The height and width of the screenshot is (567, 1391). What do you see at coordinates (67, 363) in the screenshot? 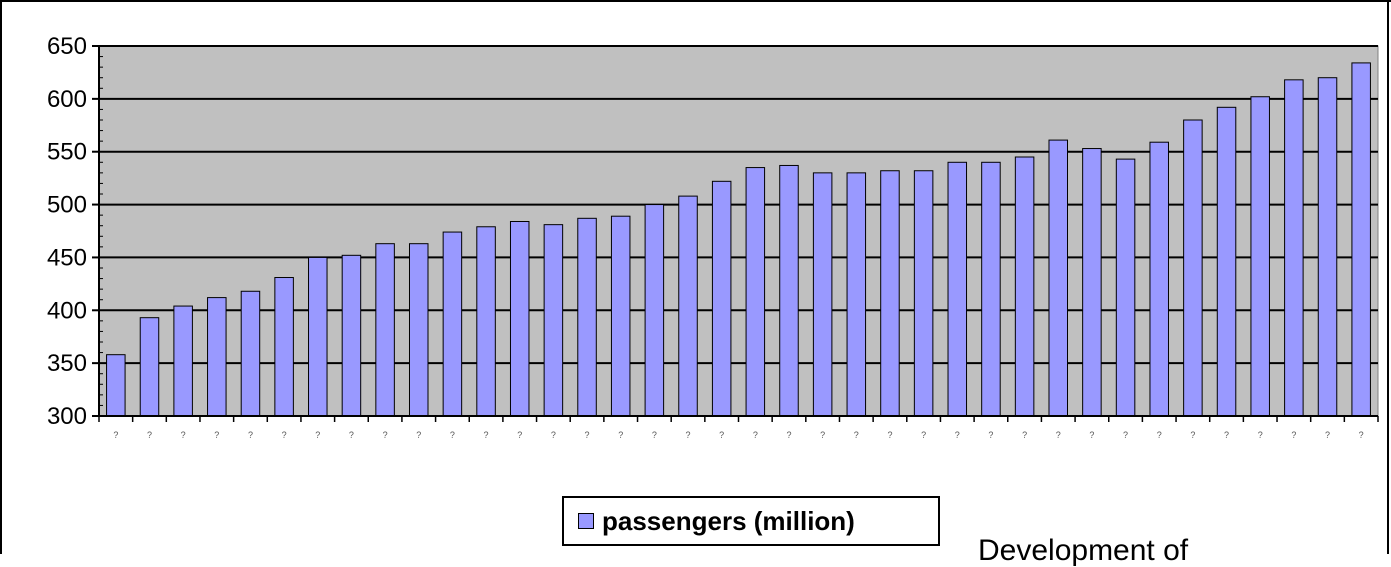
I see `y-tick-label: 350` at bounding box center [67, 363].